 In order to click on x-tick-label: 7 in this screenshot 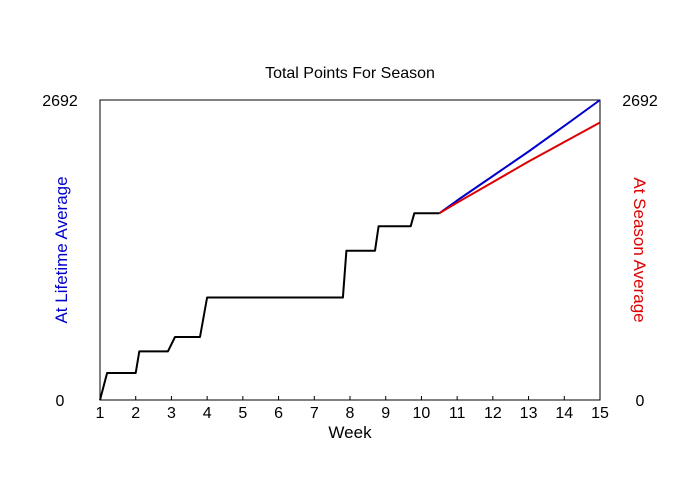, I will do `click(314, 413)`.